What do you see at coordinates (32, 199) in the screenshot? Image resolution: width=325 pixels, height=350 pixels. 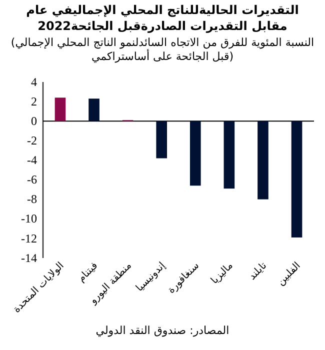 I see `y-tick-label: -8` at bounding box center [32, 199].